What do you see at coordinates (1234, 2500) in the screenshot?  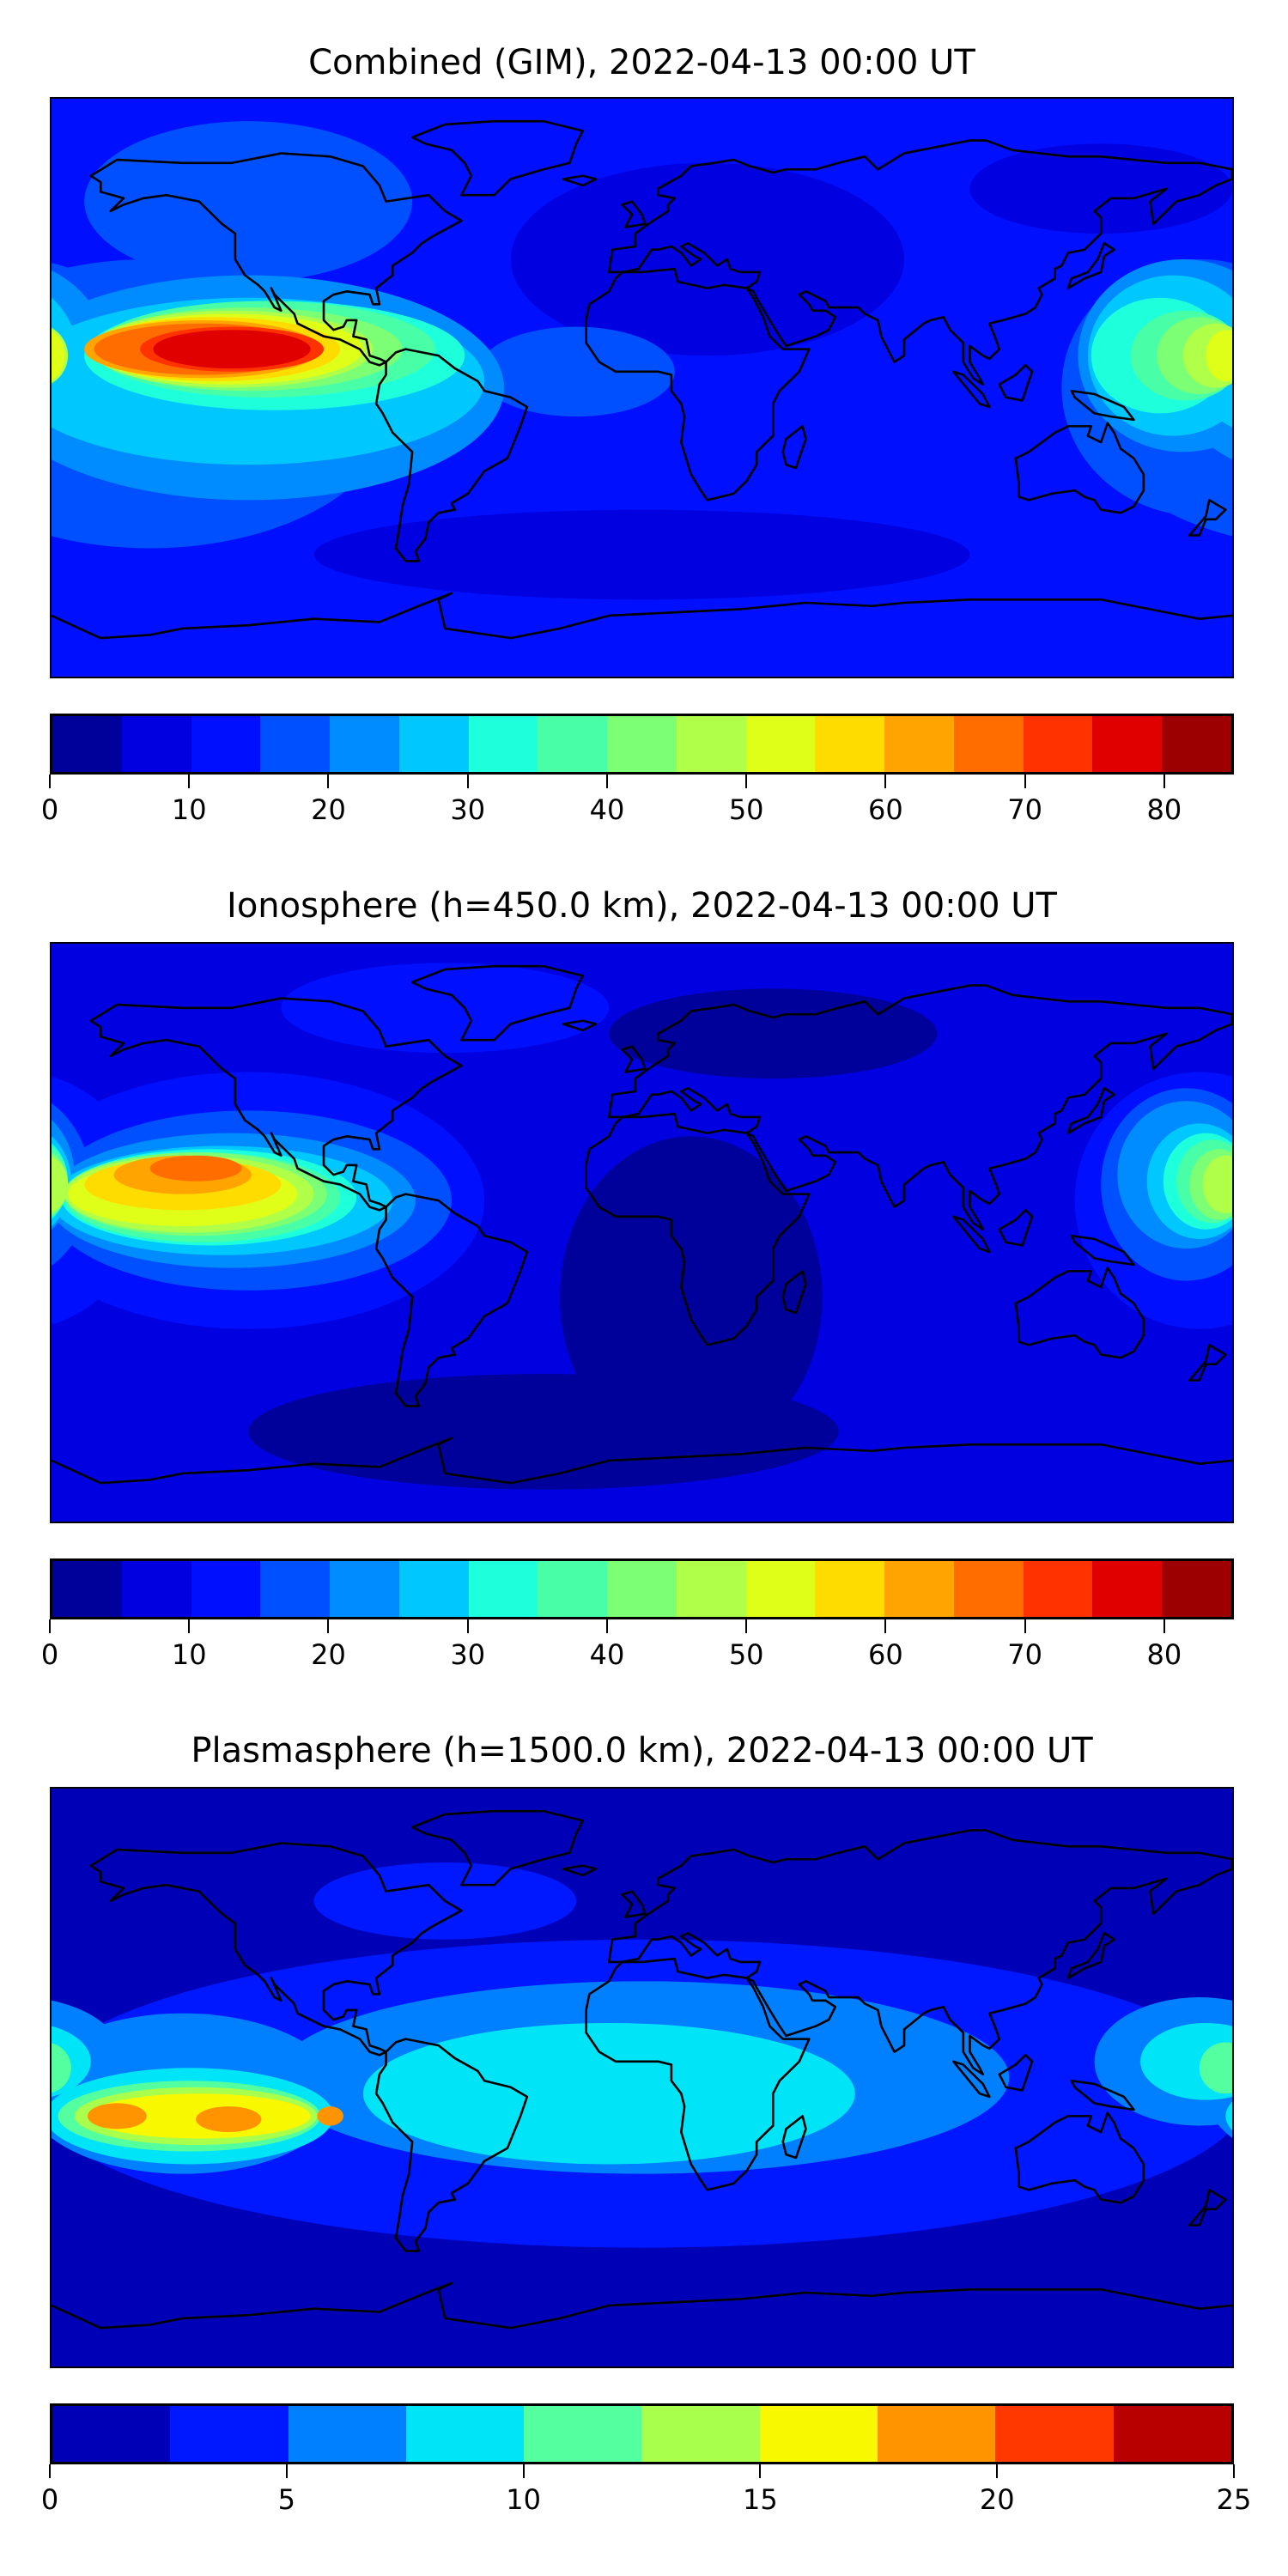 I see `colorbar-tick-label: 25` at bounding box center [1234, 2500].